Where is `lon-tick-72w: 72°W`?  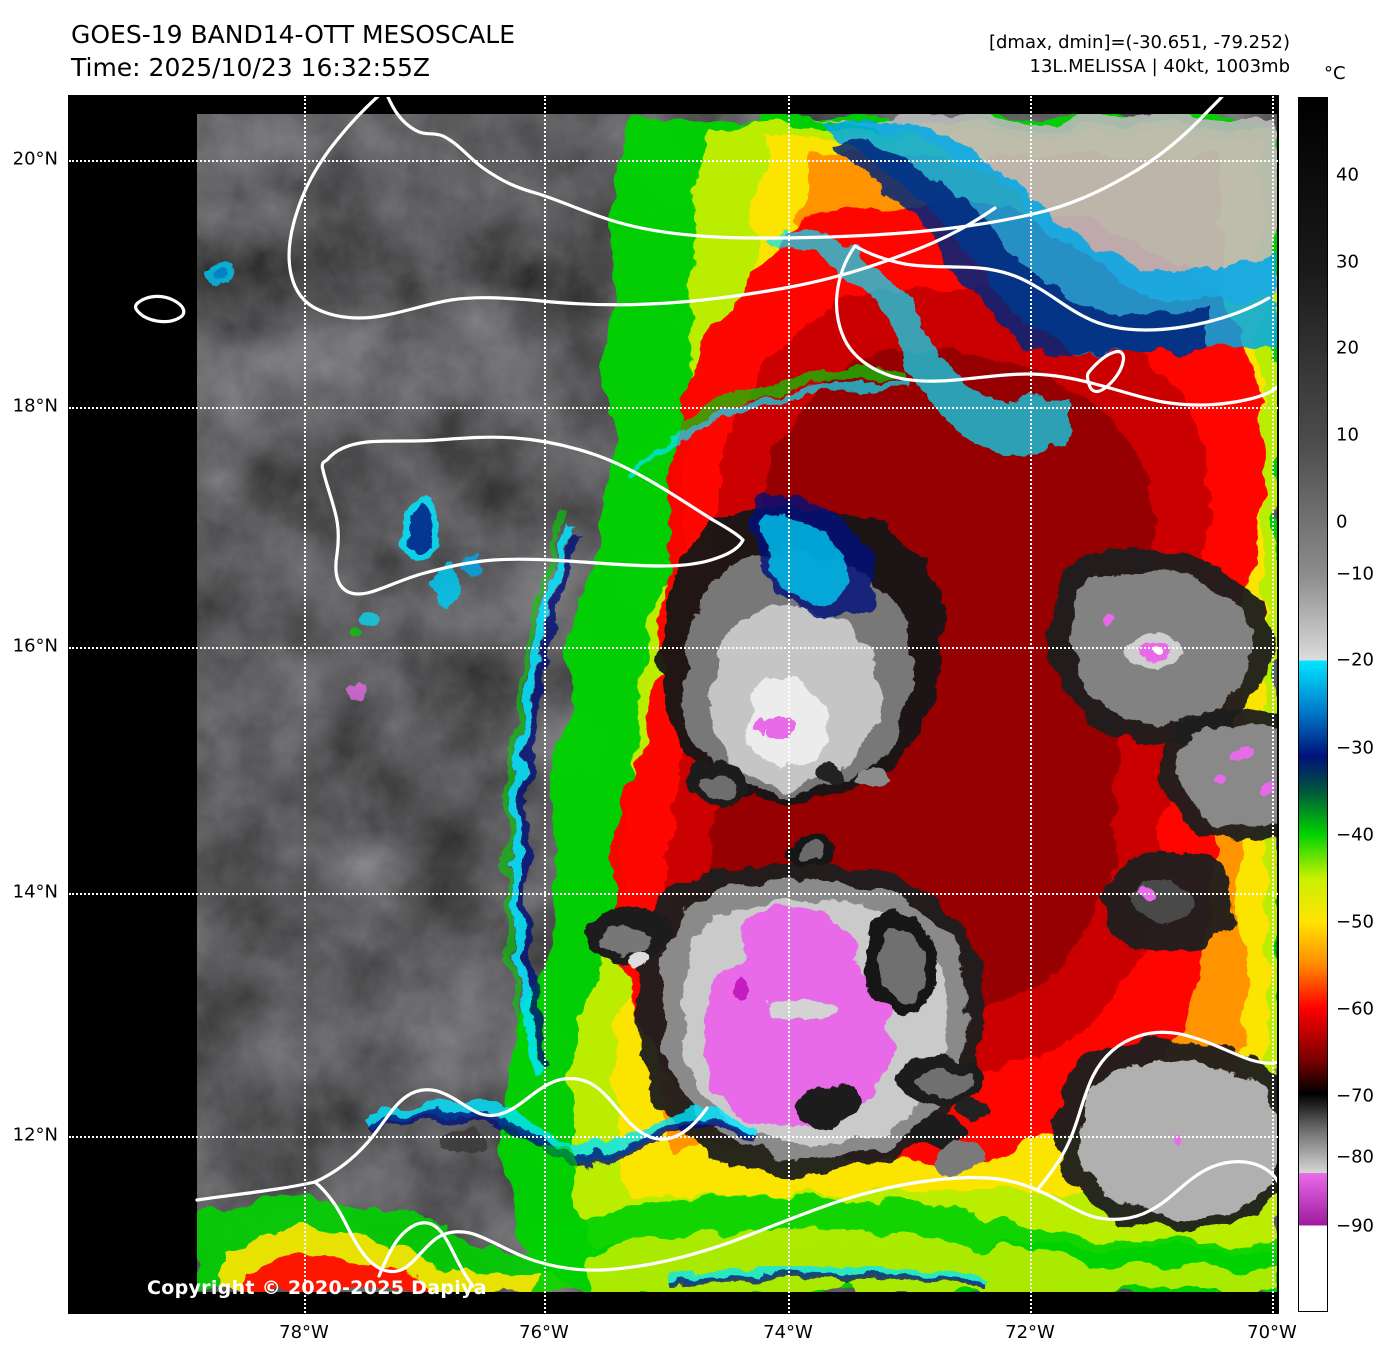 lon-tick-72w: 72°W is located at coordinates (1030, 1332).